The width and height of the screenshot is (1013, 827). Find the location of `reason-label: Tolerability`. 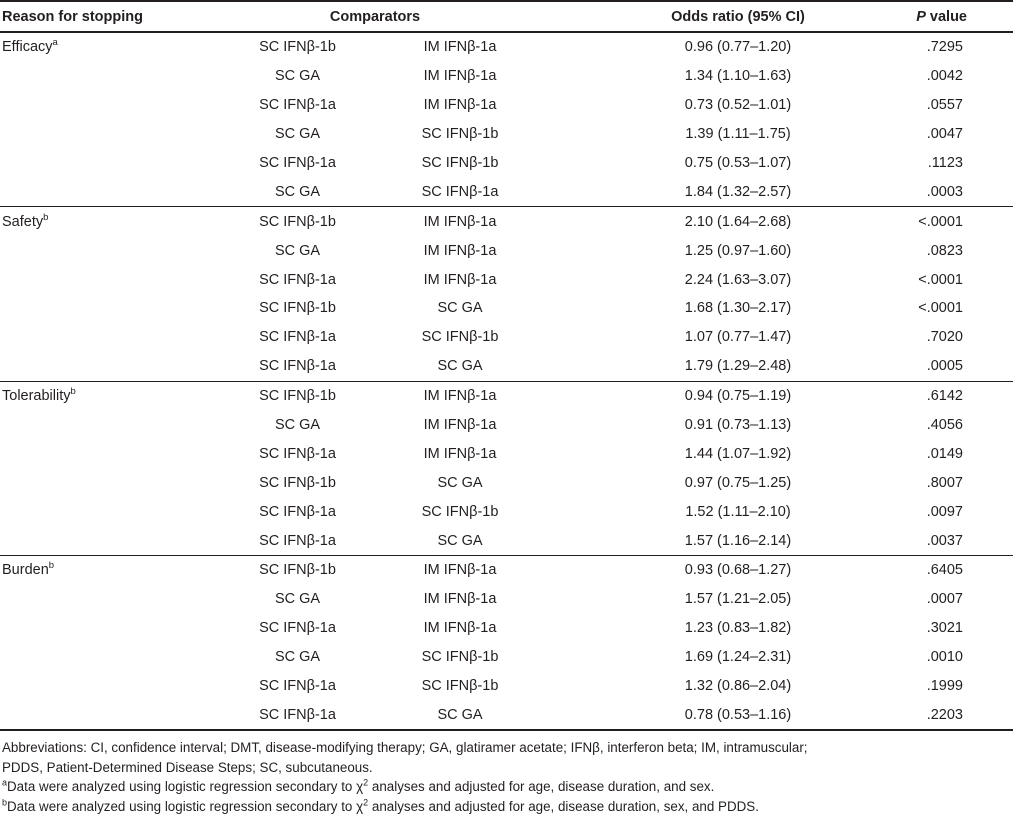

reason-label: Tolerability is located at coordinates (36, 396).